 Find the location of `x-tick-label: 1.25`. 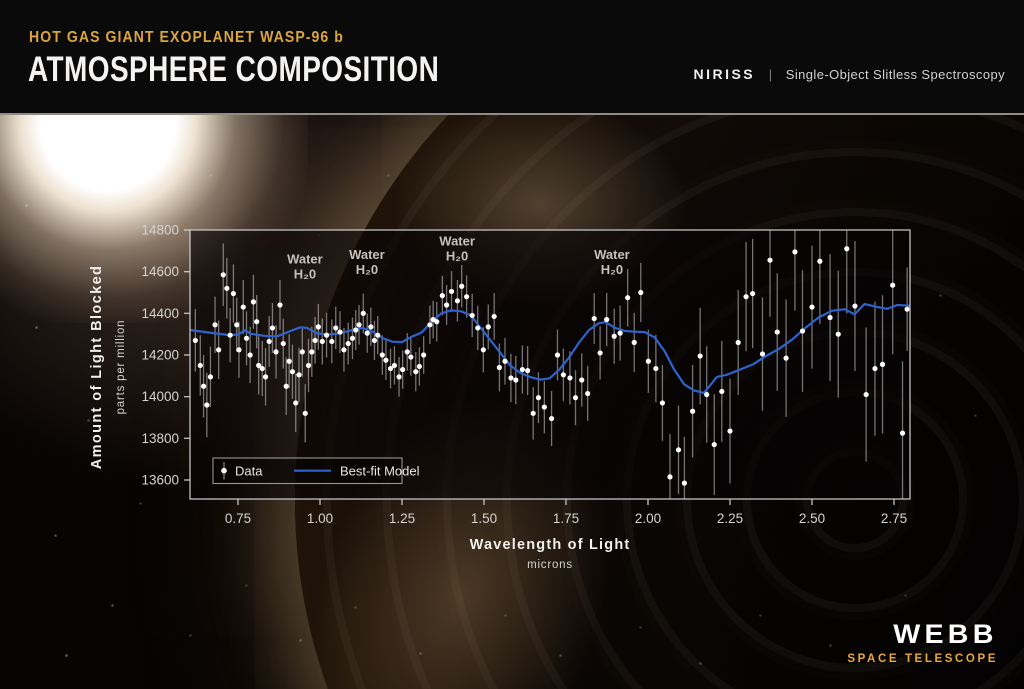

x-tick-label: 1.25 is located at coordinates (402, 518).